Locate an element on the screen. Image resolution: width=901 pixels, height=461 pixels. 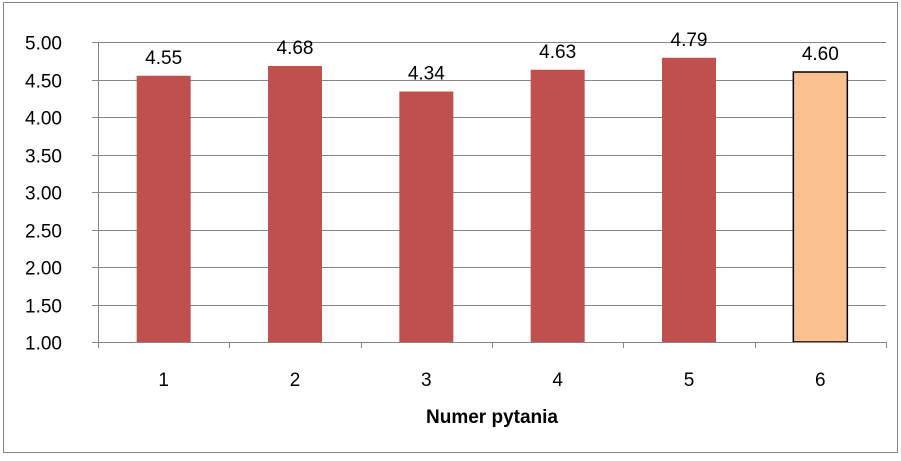
y-tick-label: 4.00 is located at coordinates (43, 119).